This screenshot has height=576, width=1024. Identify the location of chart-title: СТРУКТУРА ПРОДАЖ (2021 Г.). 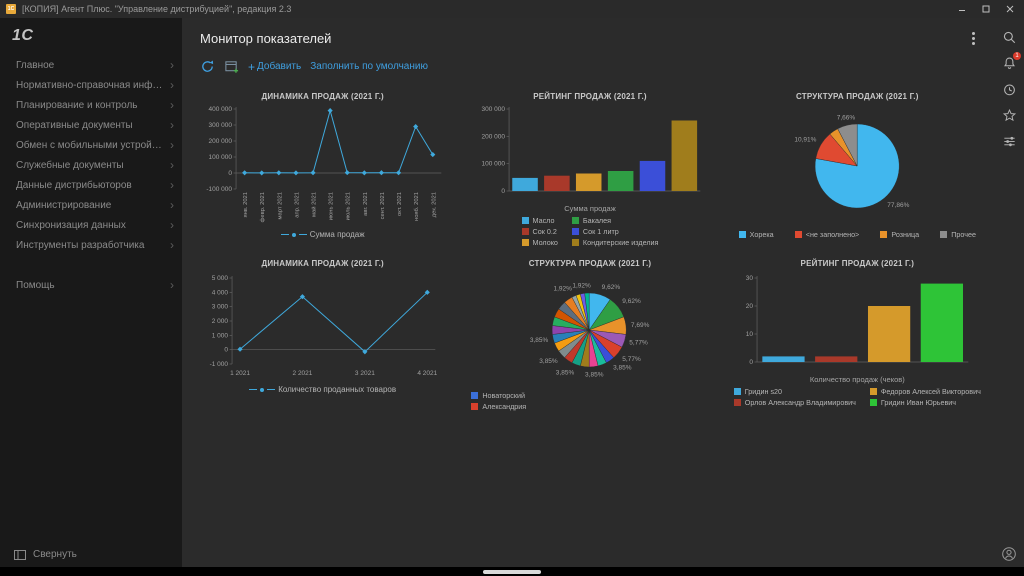
(857, 96).